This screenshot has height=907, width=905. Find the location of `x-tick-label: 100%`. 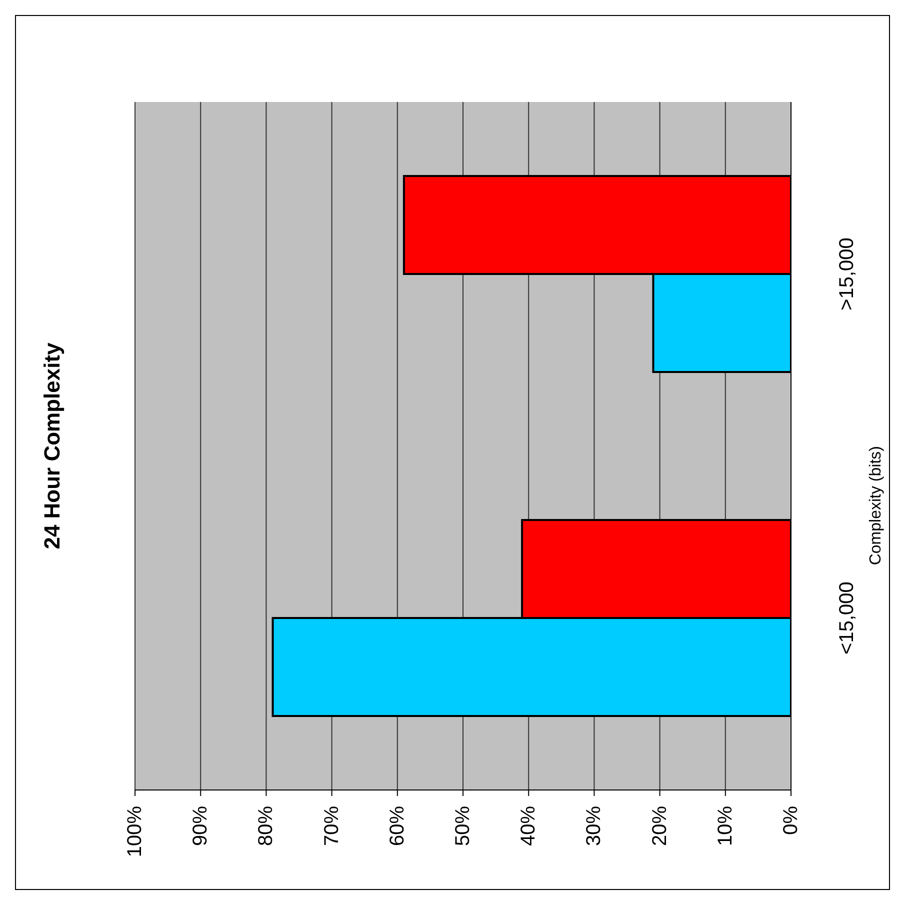

x-tick-label: 100% is located at coordinates (135, 832).